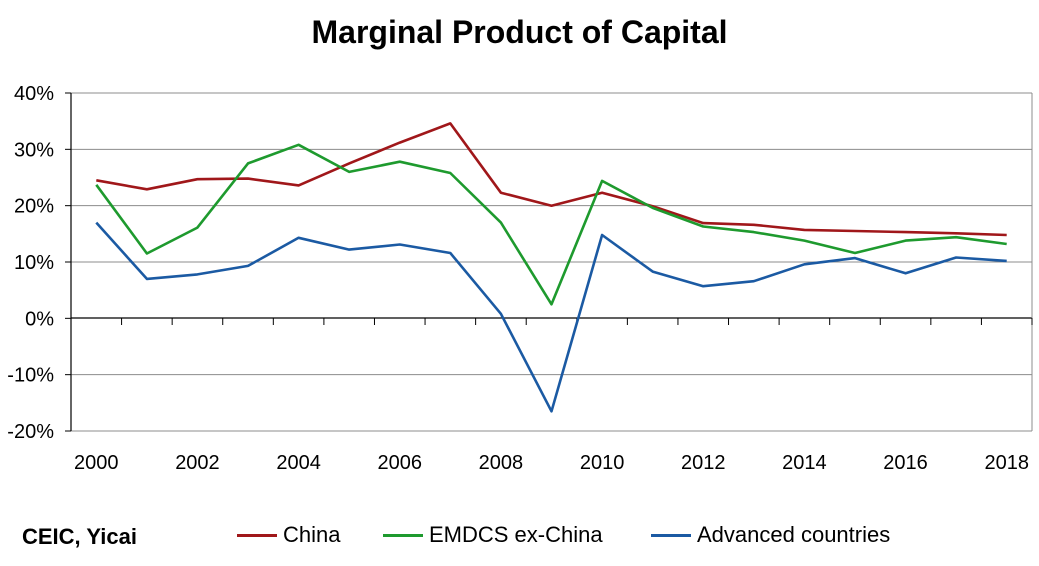  I want to click on x-tick-label: 2004, so click(298, 463).